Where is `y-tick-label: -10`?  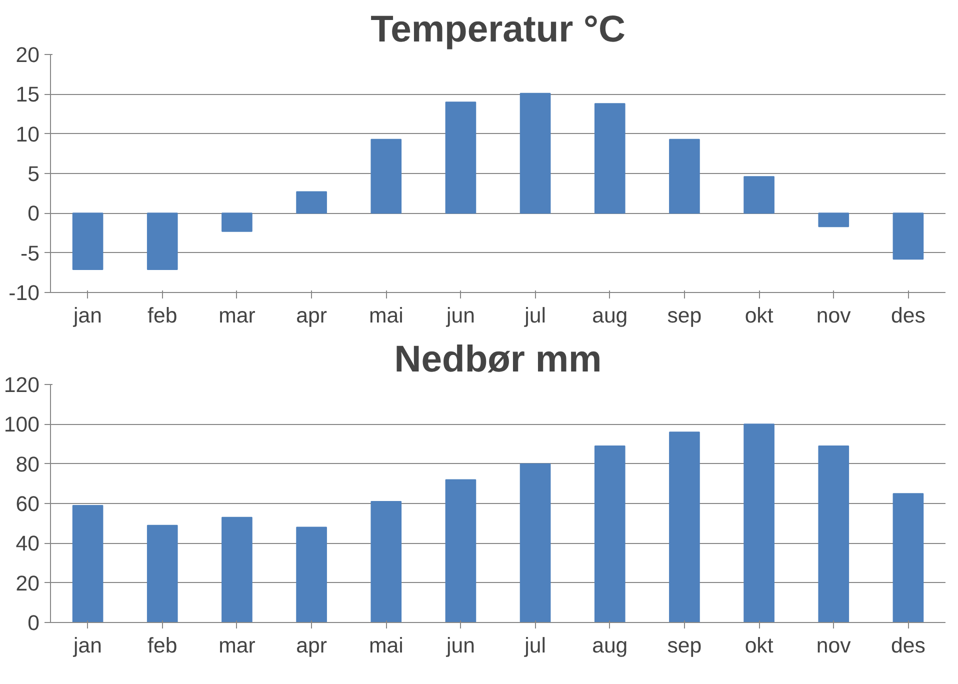 y-tick-label: -10 is located at coordinates (24, 293).